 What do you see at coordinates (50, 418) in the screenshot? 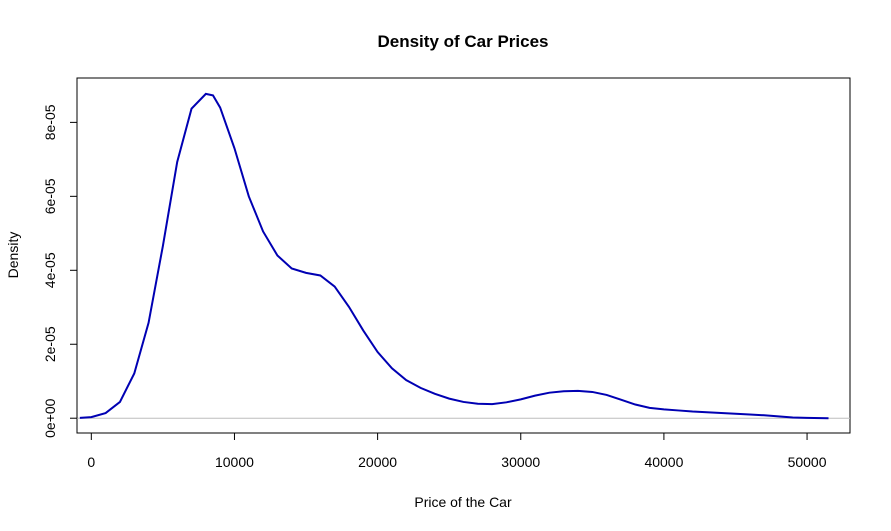
I see `y-tick-label: 0e+00` at bounding box center [50, 418].